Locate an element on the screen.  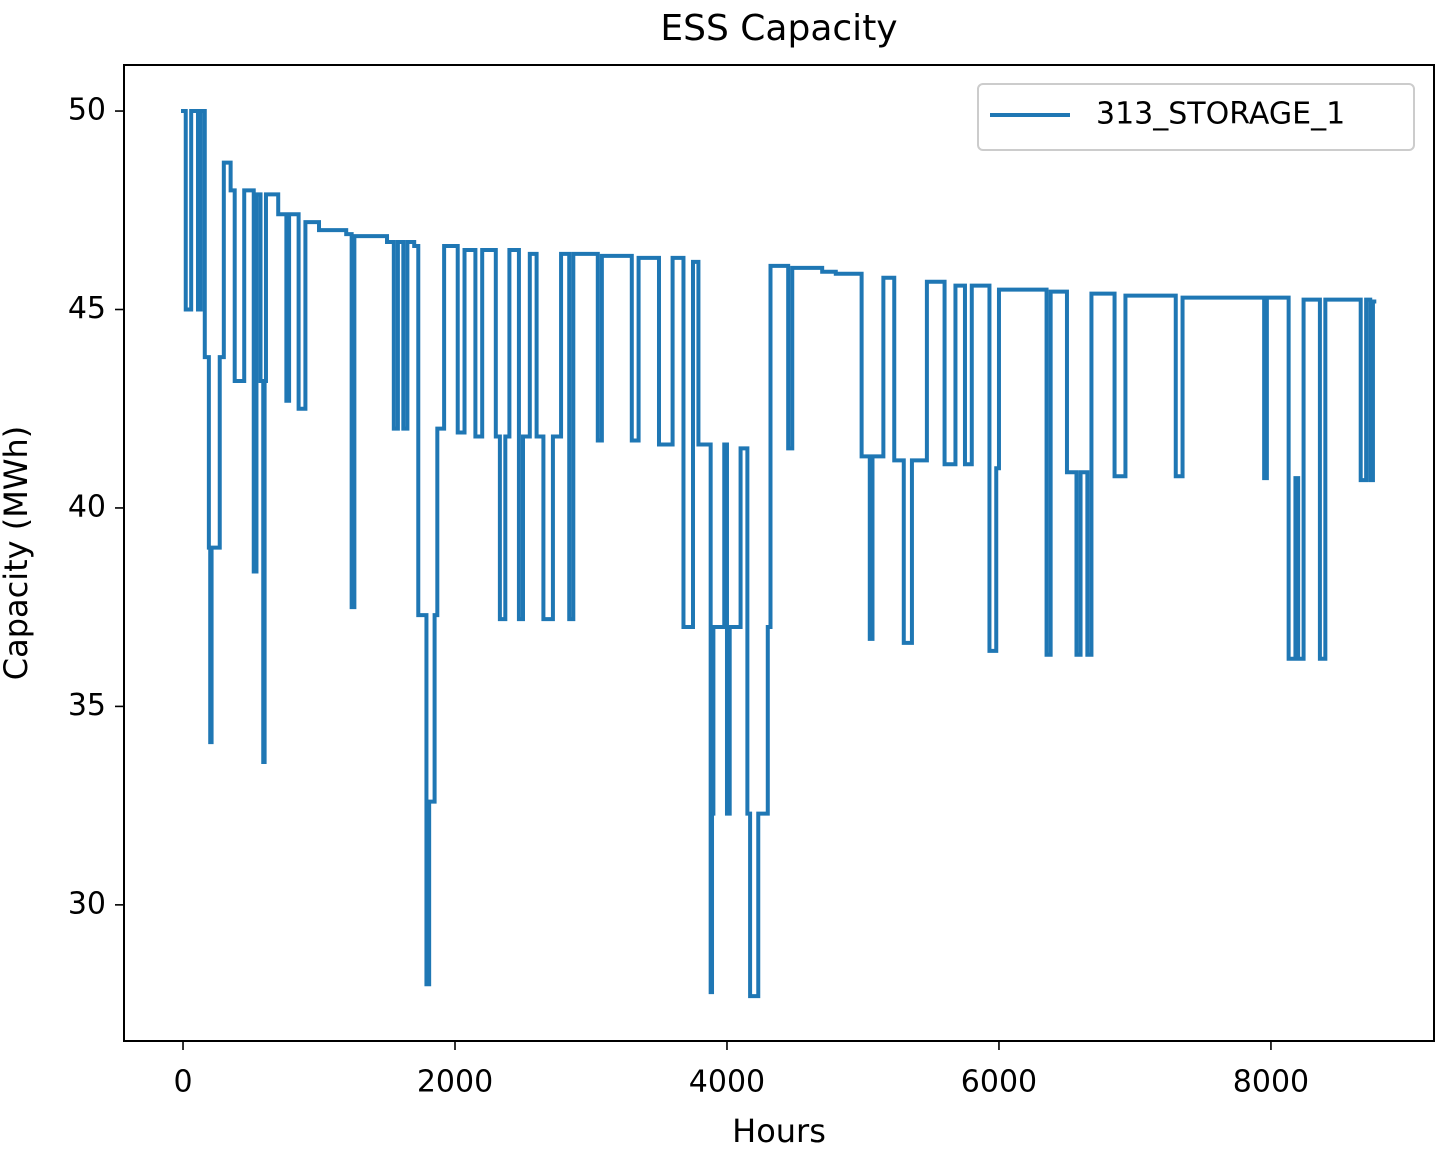
x-axis-label: Hours is located at coordinates (779, 1131).